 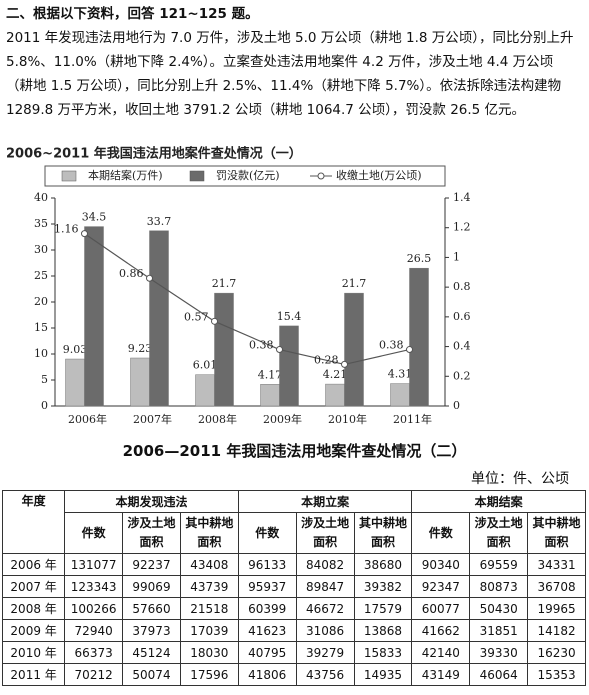 What do you see at coordinates (209, 652) in the screenshot?
I see `cell: 18030` at bounding box center [209, 652].